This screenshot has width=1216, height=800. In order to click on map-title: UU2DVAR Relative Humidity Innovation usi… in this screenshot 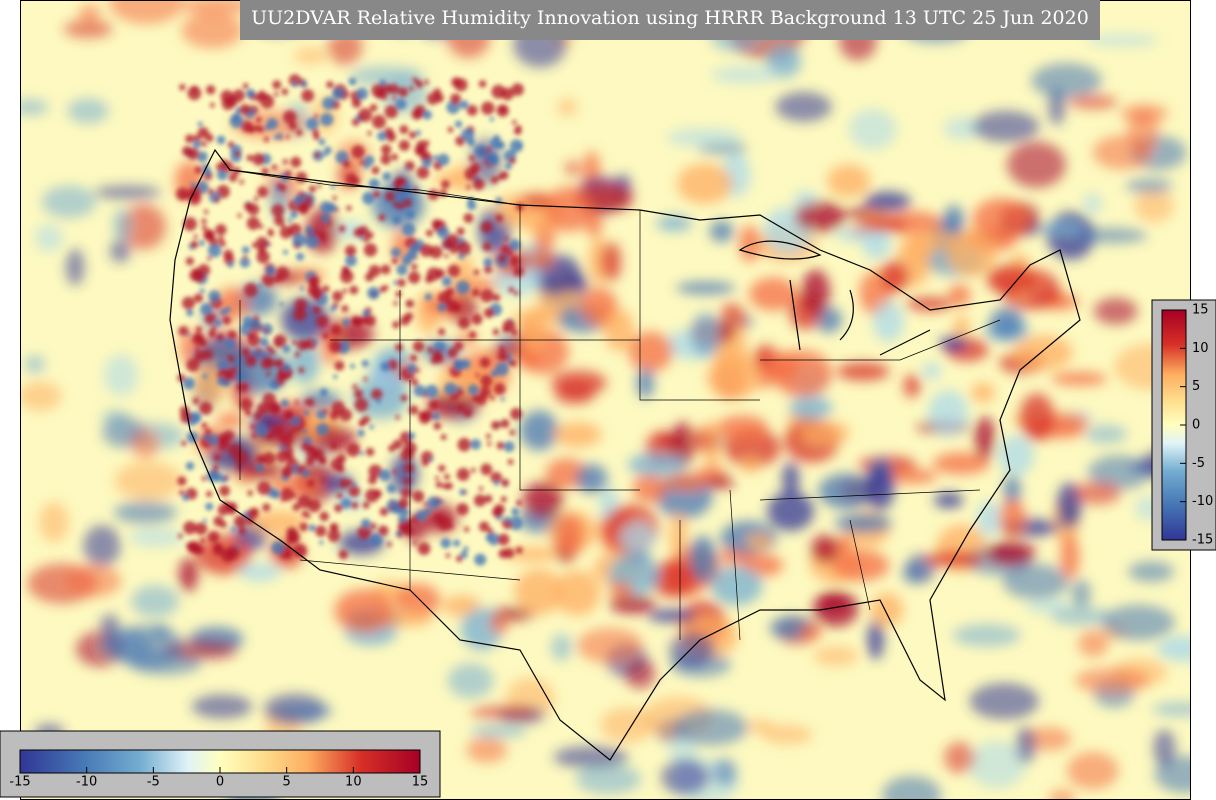, I will do `click(670, 18)`.